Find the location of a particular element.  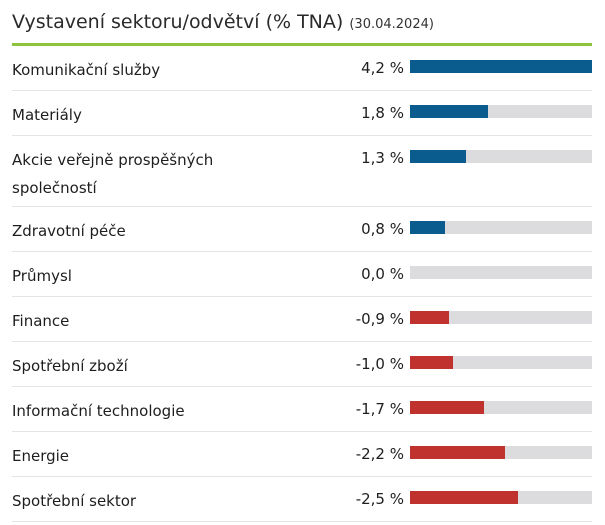

sector-row: Spotřební zboží -1,0 % is located at coordinates (302, 364).